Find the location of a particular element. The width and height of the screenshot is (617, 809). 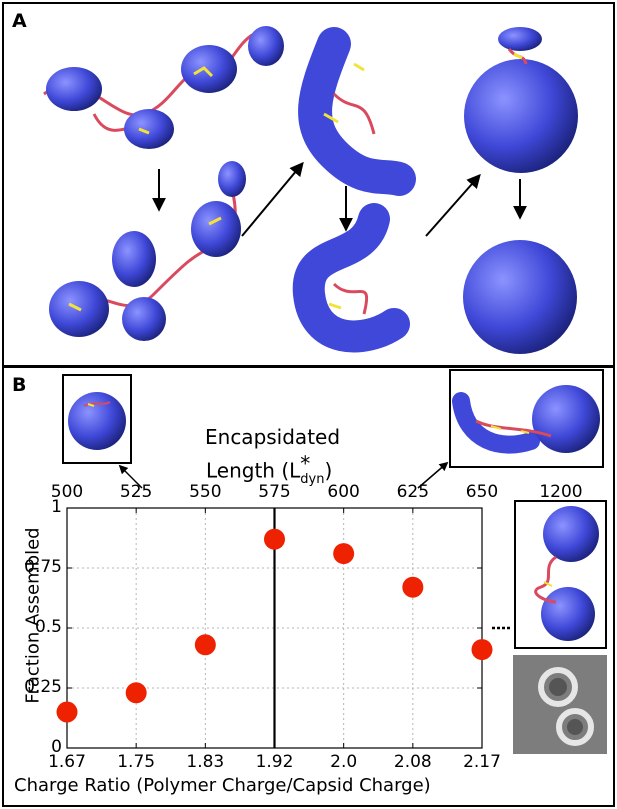

y-tick-label: 0.5 is located at coordinates (48, 627).